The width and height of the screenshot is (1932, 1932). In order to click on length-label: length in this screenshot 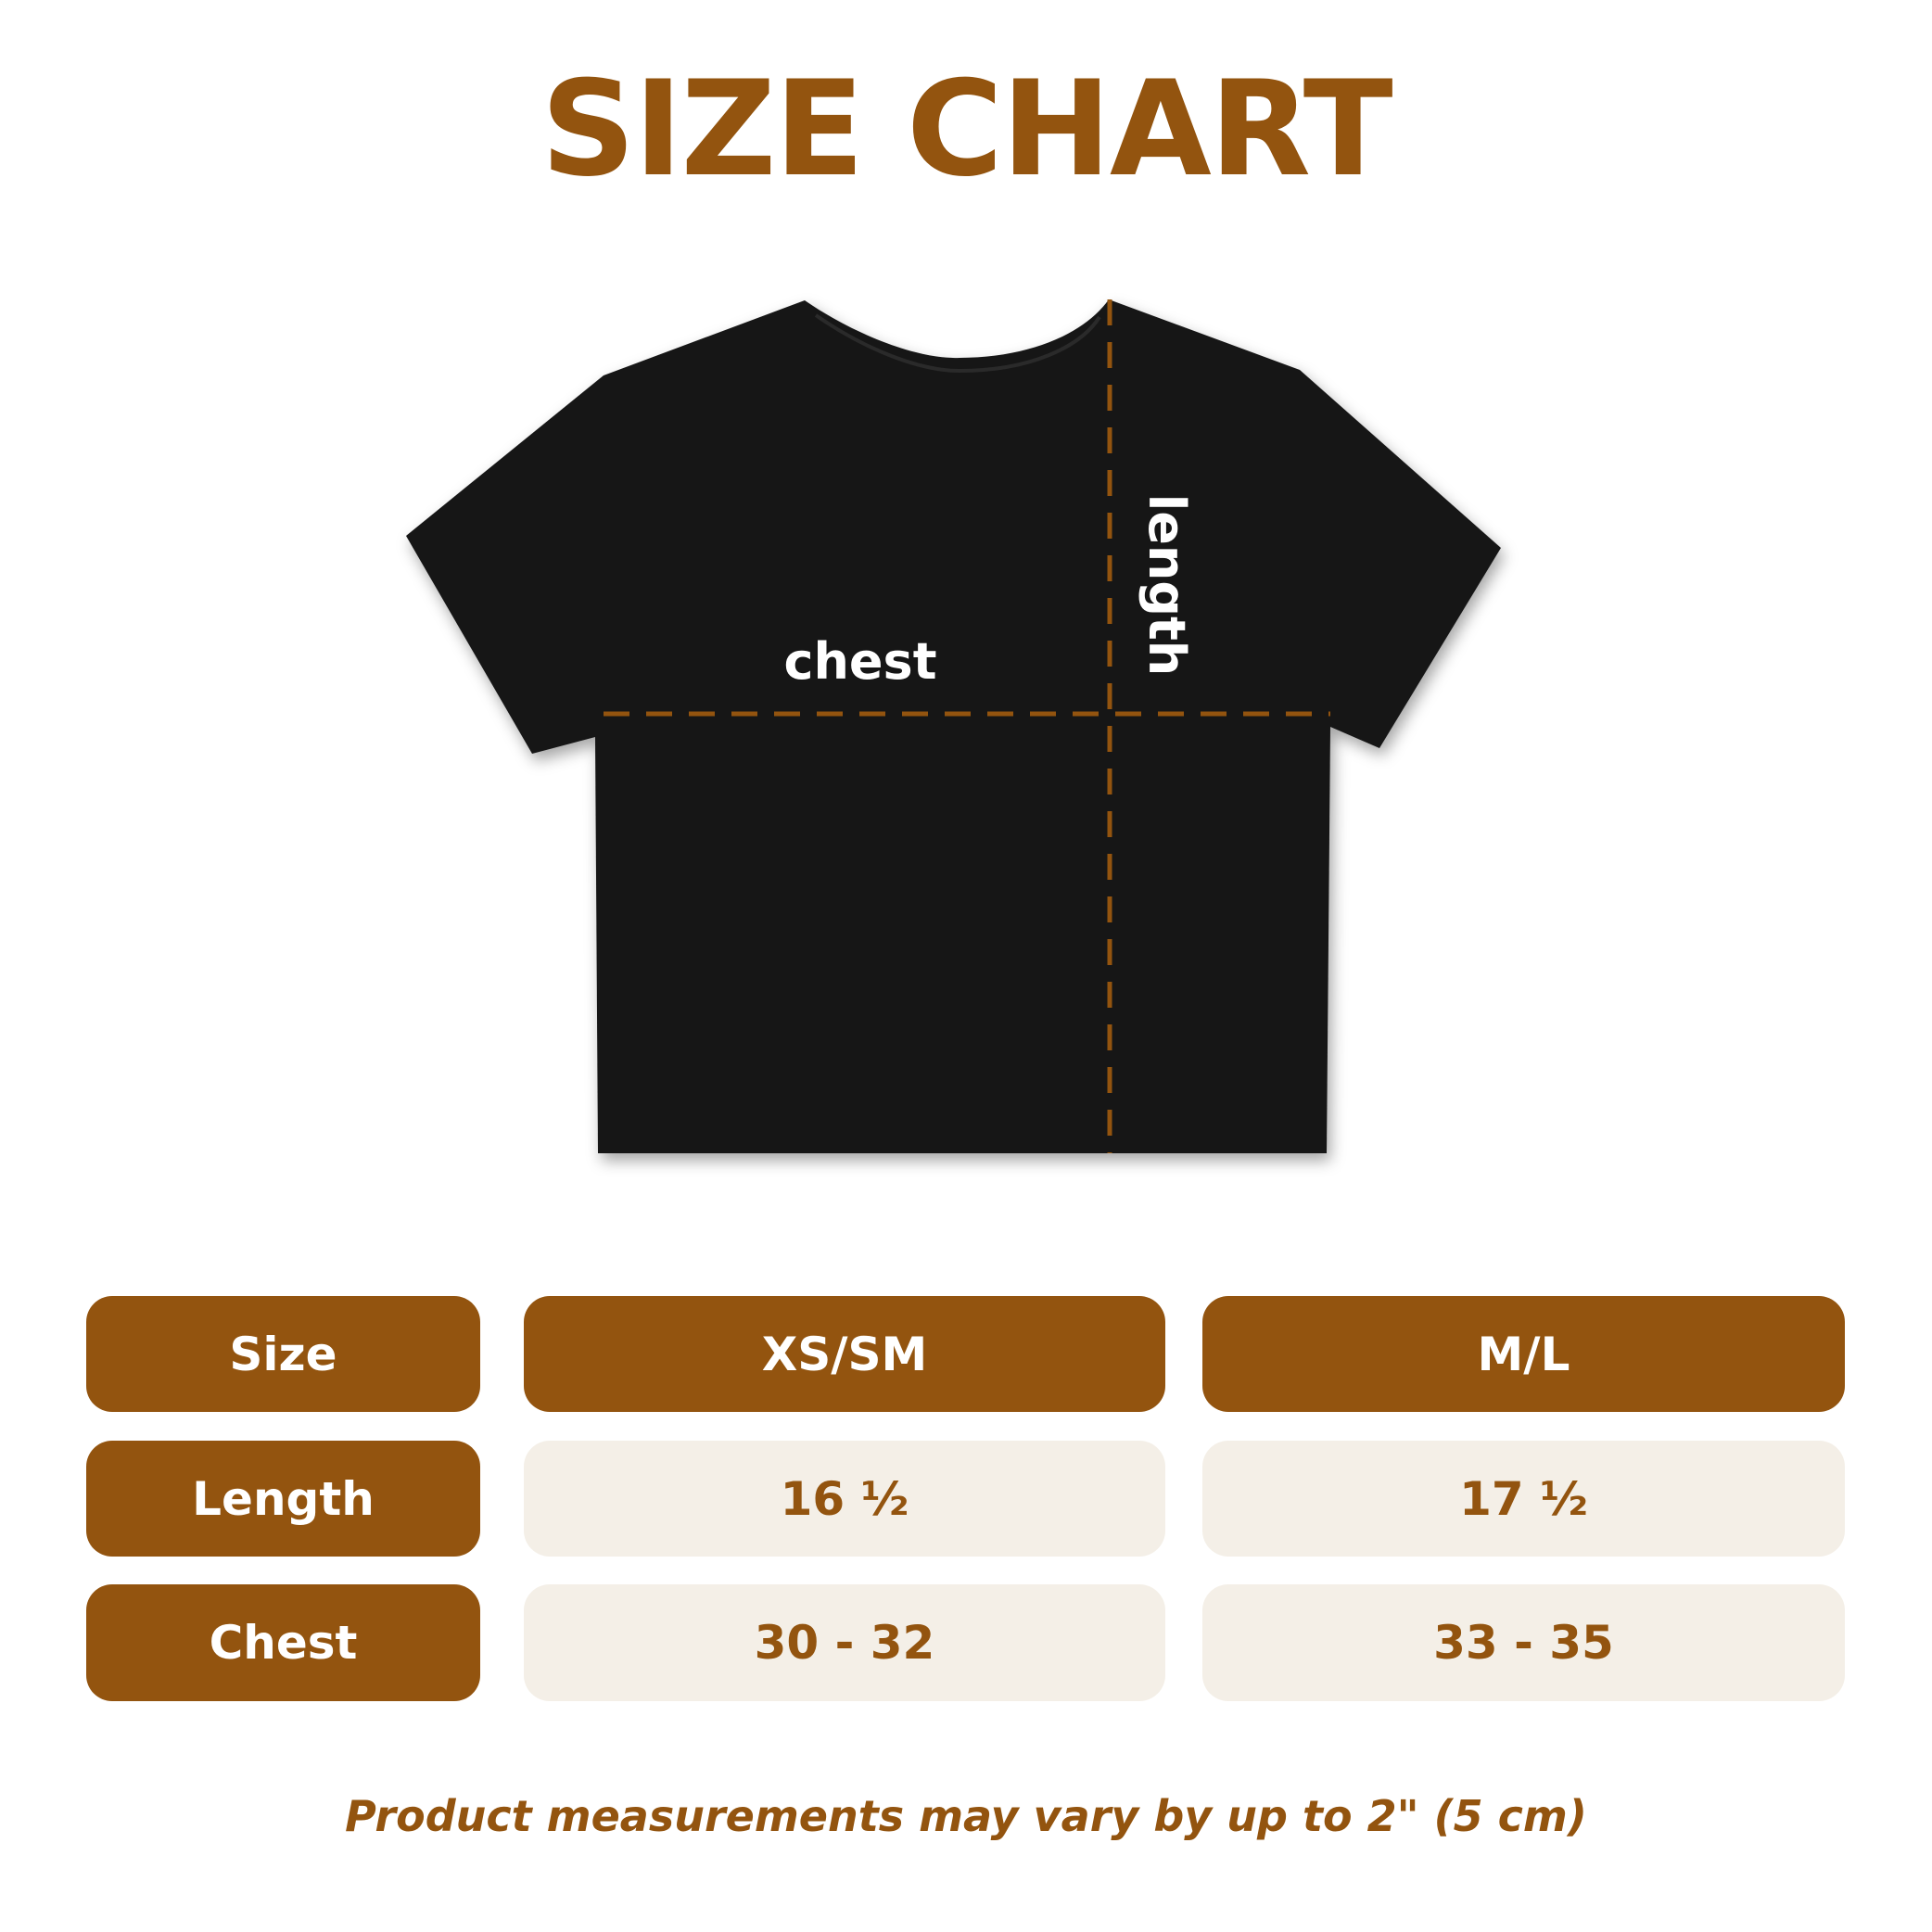, I will do `click(1167, 585)`.